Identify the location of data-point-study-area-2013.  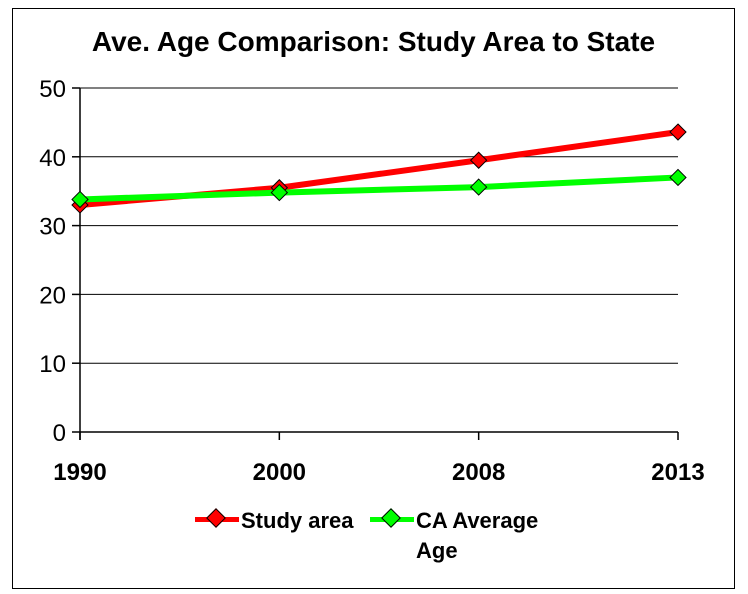
(678, 132).